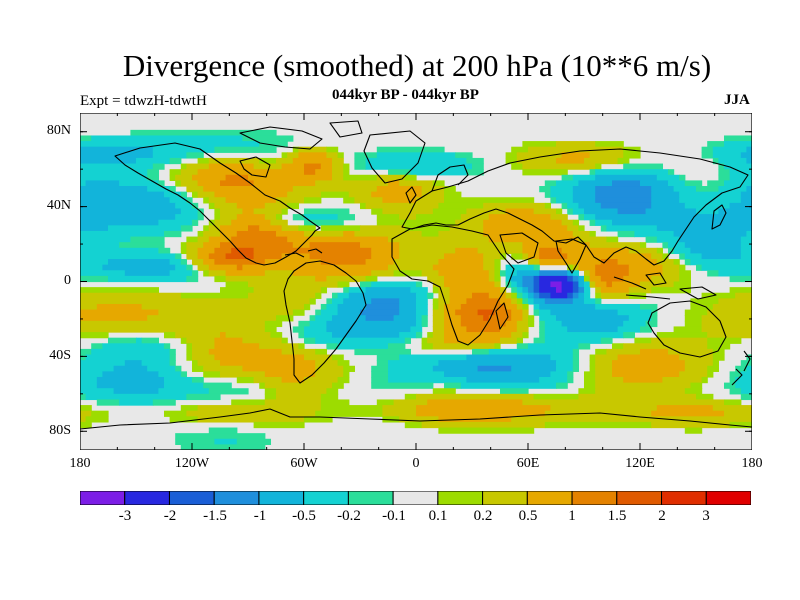 The height and width of the screenshot is (600, 800). Describe the element at coordinates (706, 516) in the screenshot. I see `colorbar-label: 3` at that location.